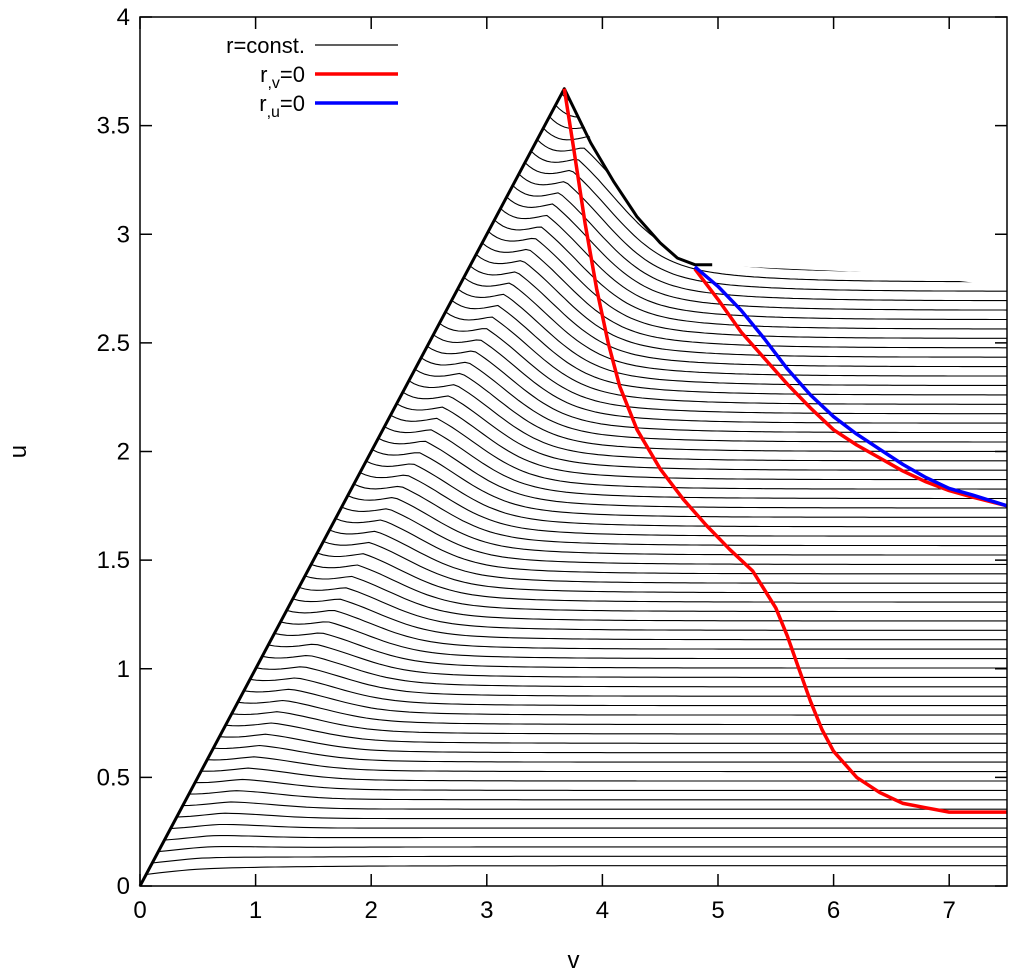  Describe the element at coordinates (113, 560) in the screenshot. I see `y-tick-label: 1.5` at that location.